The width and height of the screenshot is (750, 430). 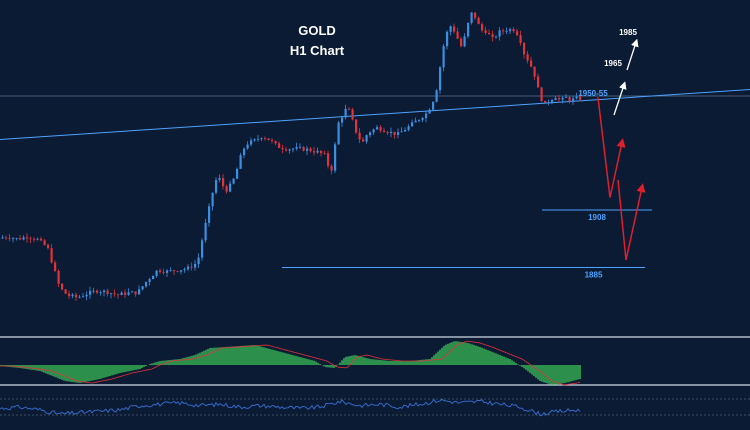 What do you see at coordinates (290, 407) in the screenshot?
I see `oscillator-line` at bounding box center [290, 407].